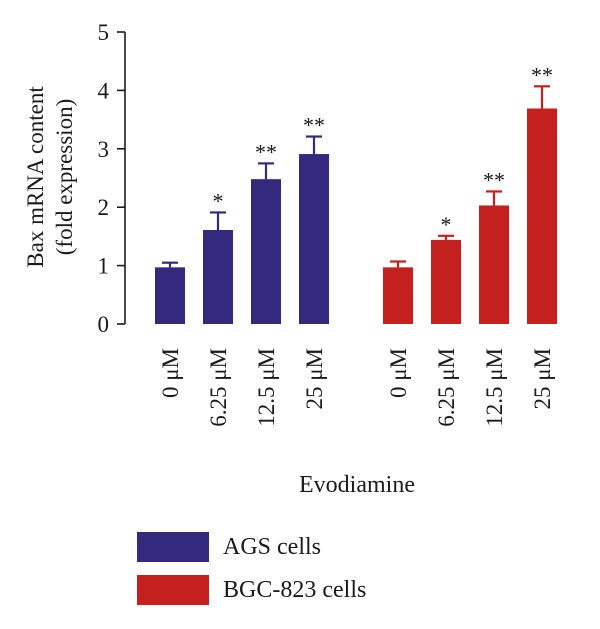  What do you see at coordinates (357, 485) in the screenshot?
I see `x-axis-label: Evodiamine` at bounding box center [357, 485].